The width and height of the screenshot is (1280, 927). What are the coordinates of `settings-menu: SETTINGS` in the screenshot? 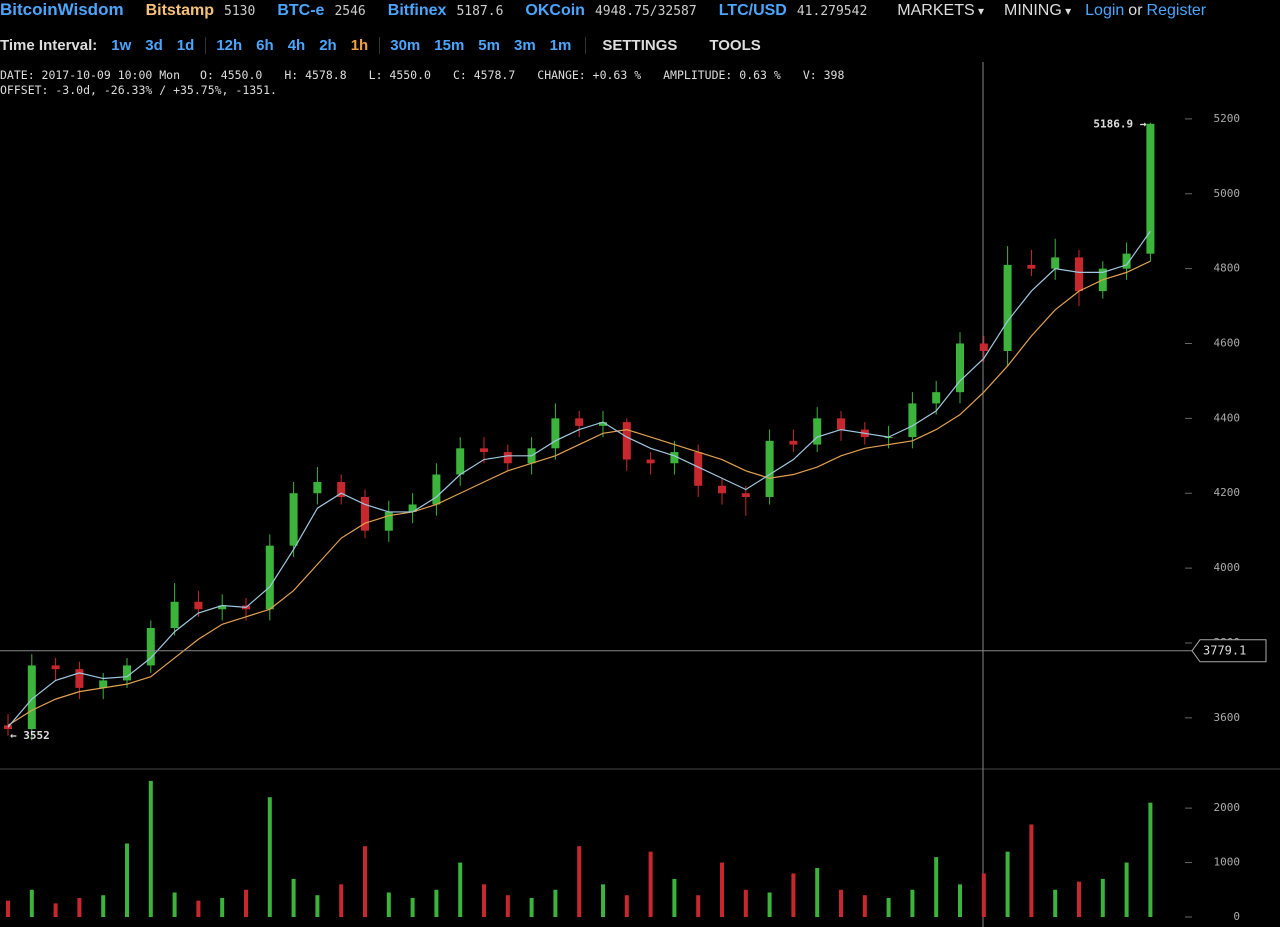 It's located at (631, 45).